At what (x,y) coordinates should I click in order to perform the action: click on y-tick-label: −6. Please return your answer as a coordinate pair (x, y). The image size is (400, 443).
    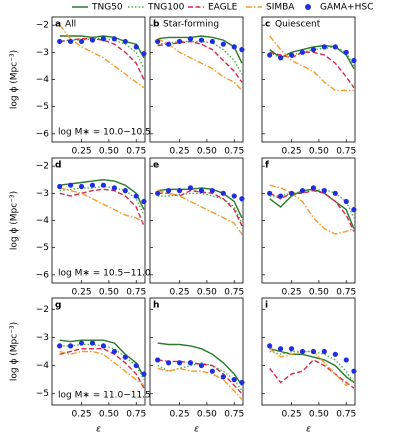
    Looking at the image, I should click on (43, 134).